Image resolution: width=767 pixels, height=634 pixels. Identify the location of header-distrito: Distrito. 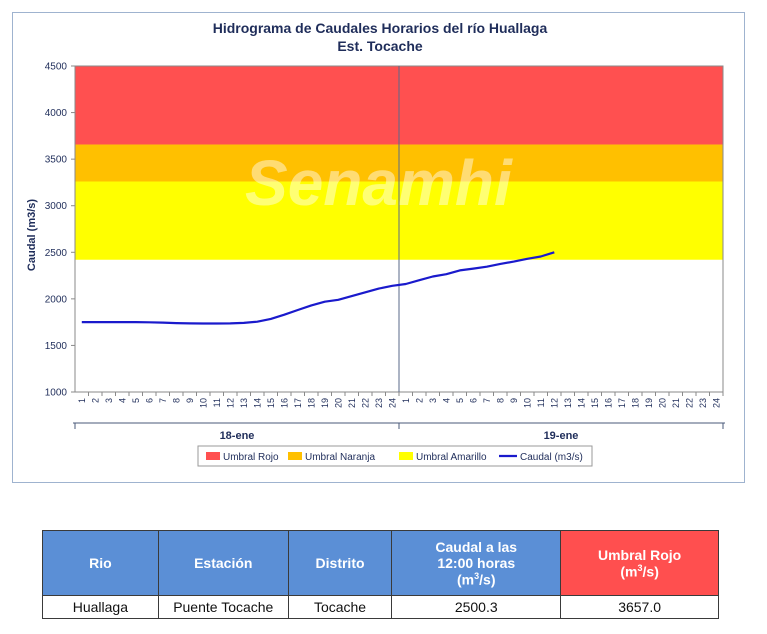
(340, 563).